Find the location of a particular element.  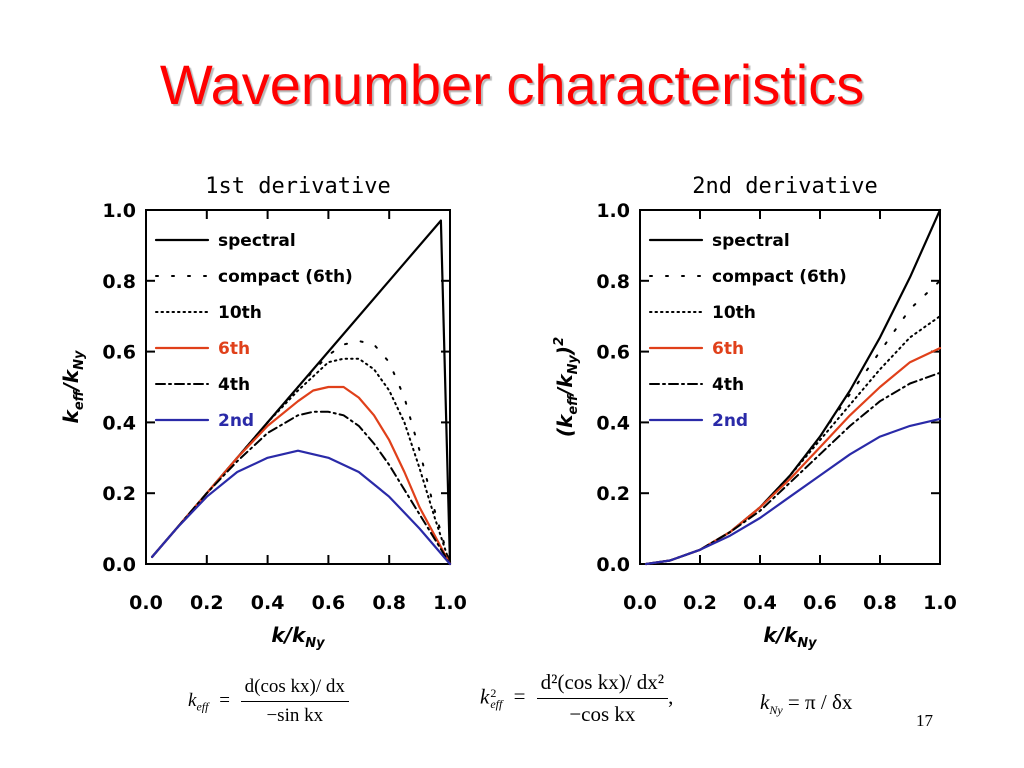

chart-title: 1st derivative is located at coordinates (297, 186).